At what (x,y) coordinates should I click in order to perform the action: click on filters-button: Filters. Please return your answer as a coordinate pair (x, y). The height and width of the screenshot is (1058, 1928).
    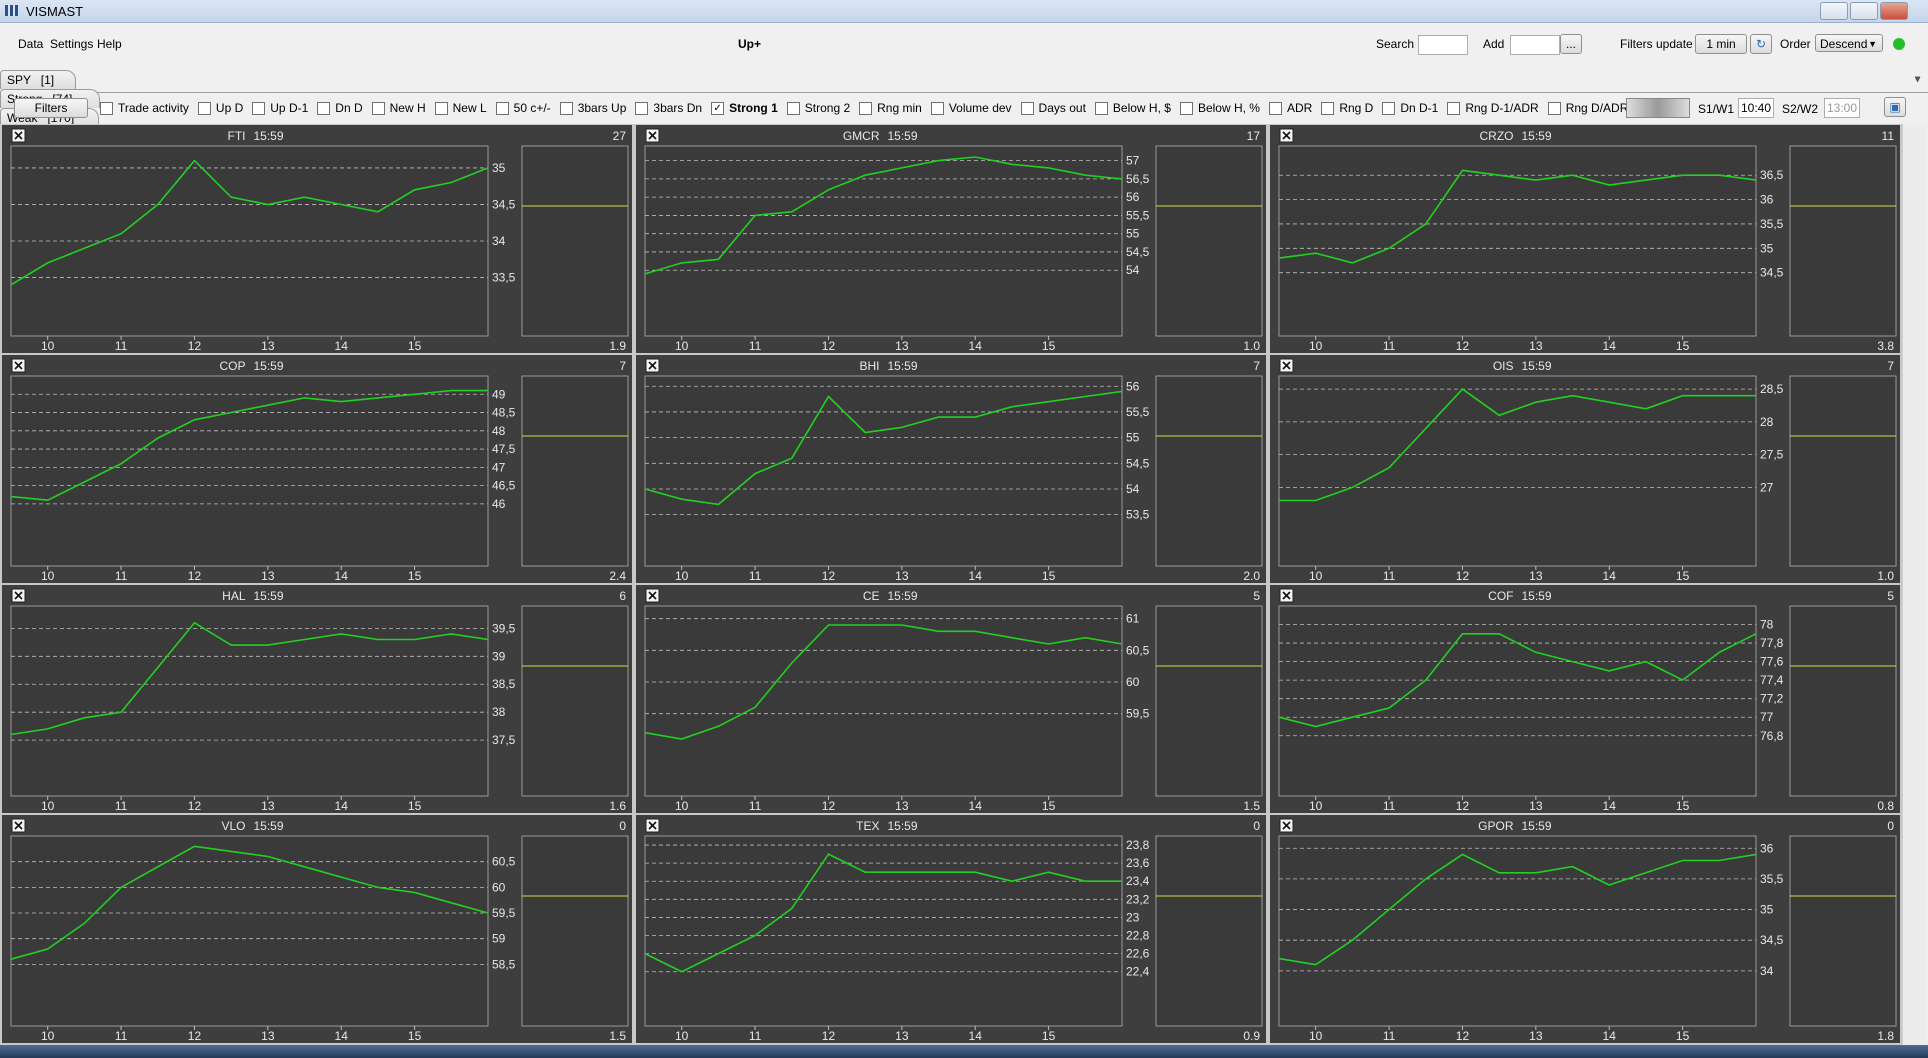
    Looking at the image, I should click on (51, 108).